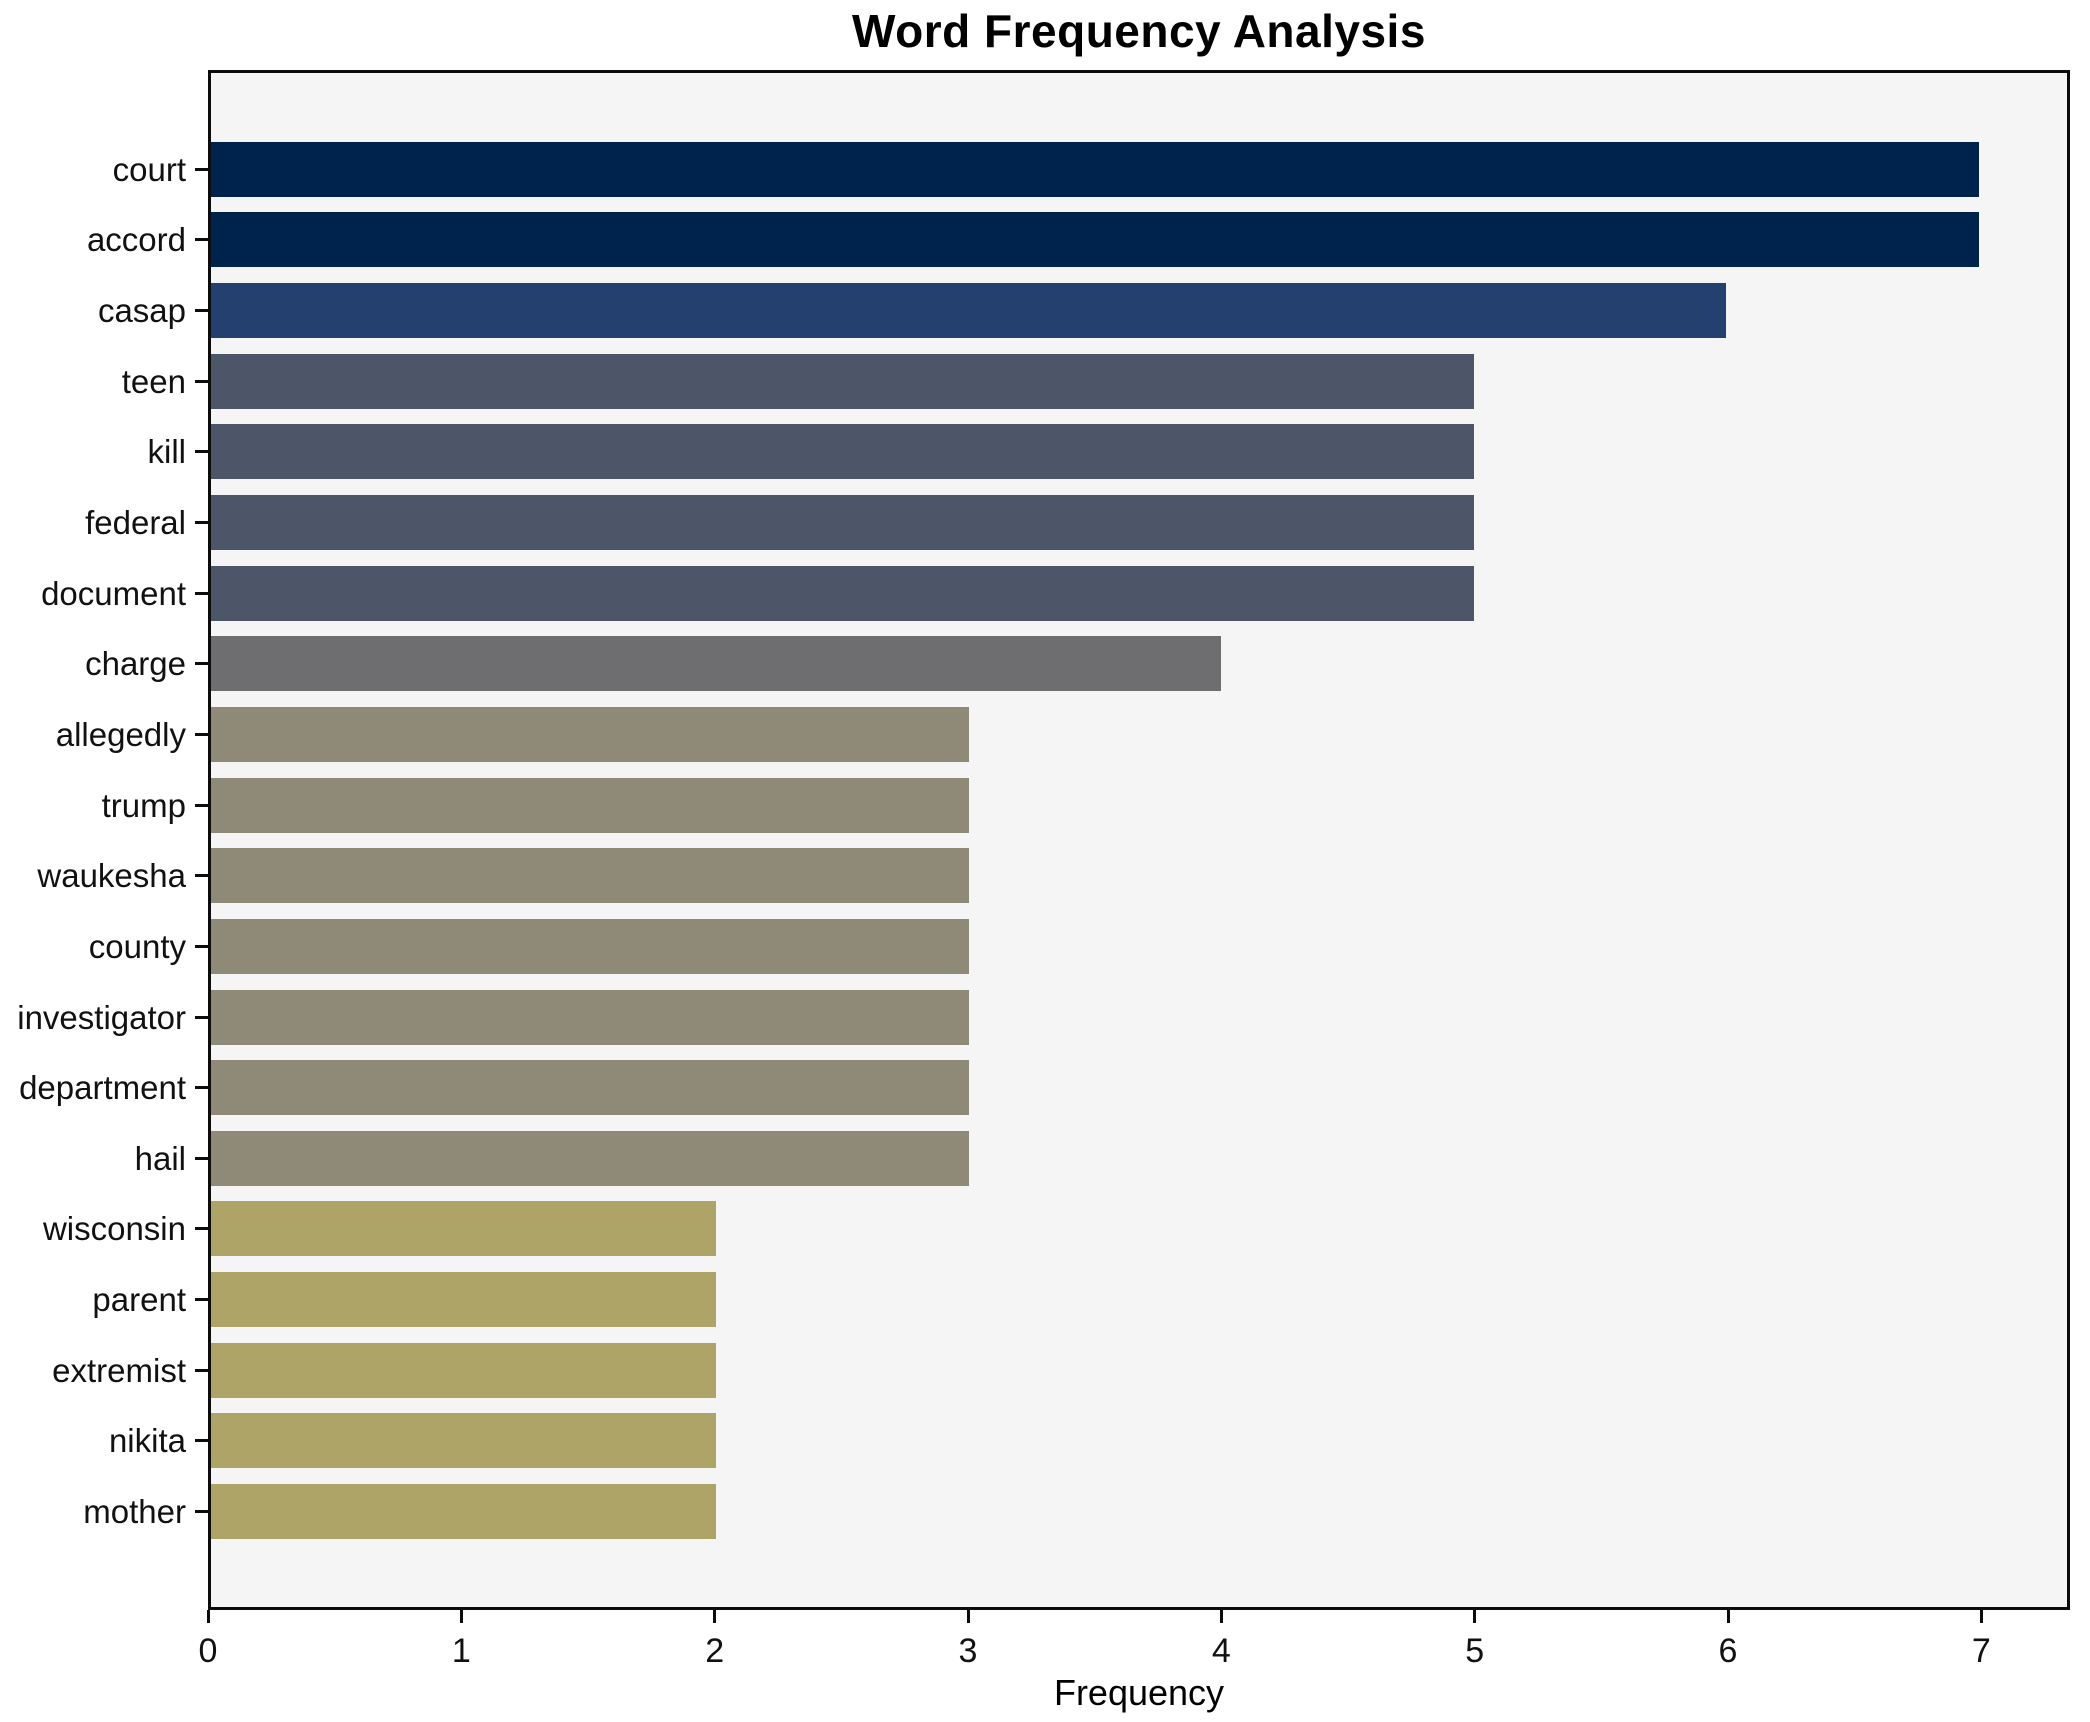 This screenshot has height=1722, width=2090. Describe the element at coordinates (842, 452) in the screenshot. I see `bar-kill` at that location.